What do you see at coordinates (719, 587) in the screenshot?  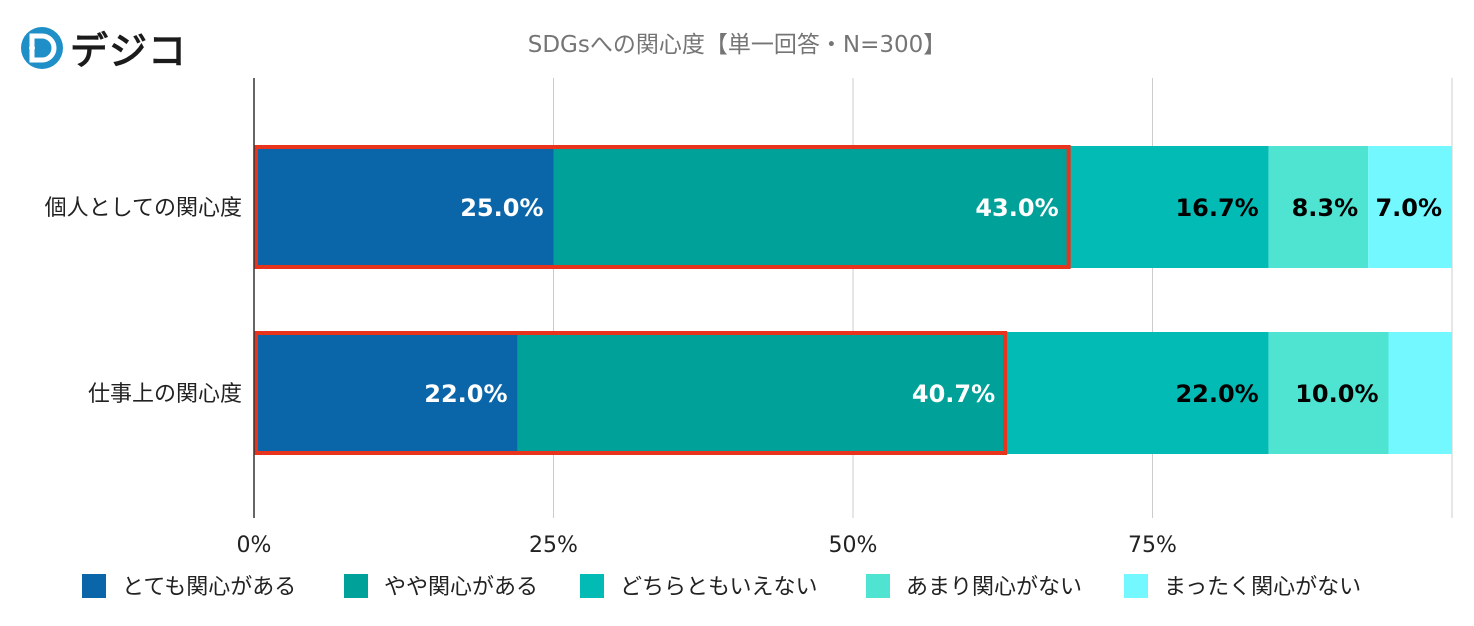 I see `legend-label: どちらともいえない` at bounding box center [719, 587].